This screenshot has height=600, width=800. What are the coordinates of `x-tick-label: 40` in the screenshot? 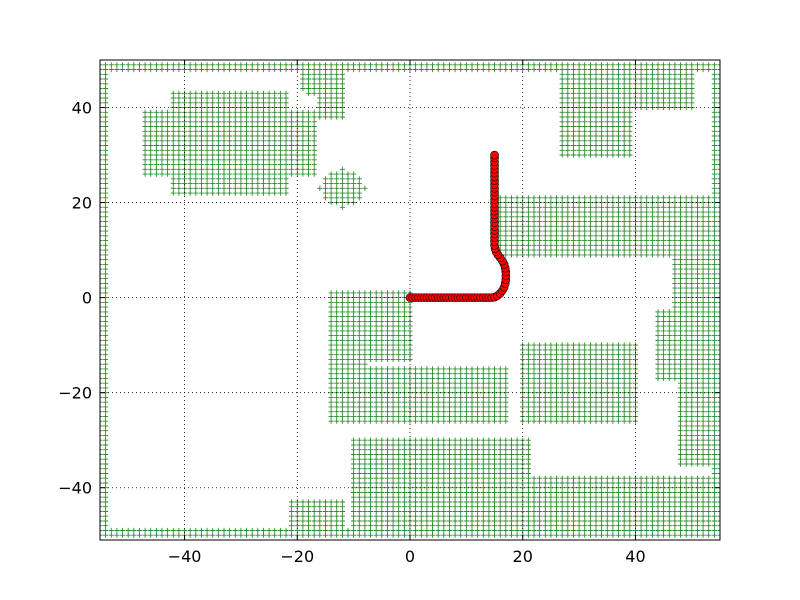 It's located at (635, 556).